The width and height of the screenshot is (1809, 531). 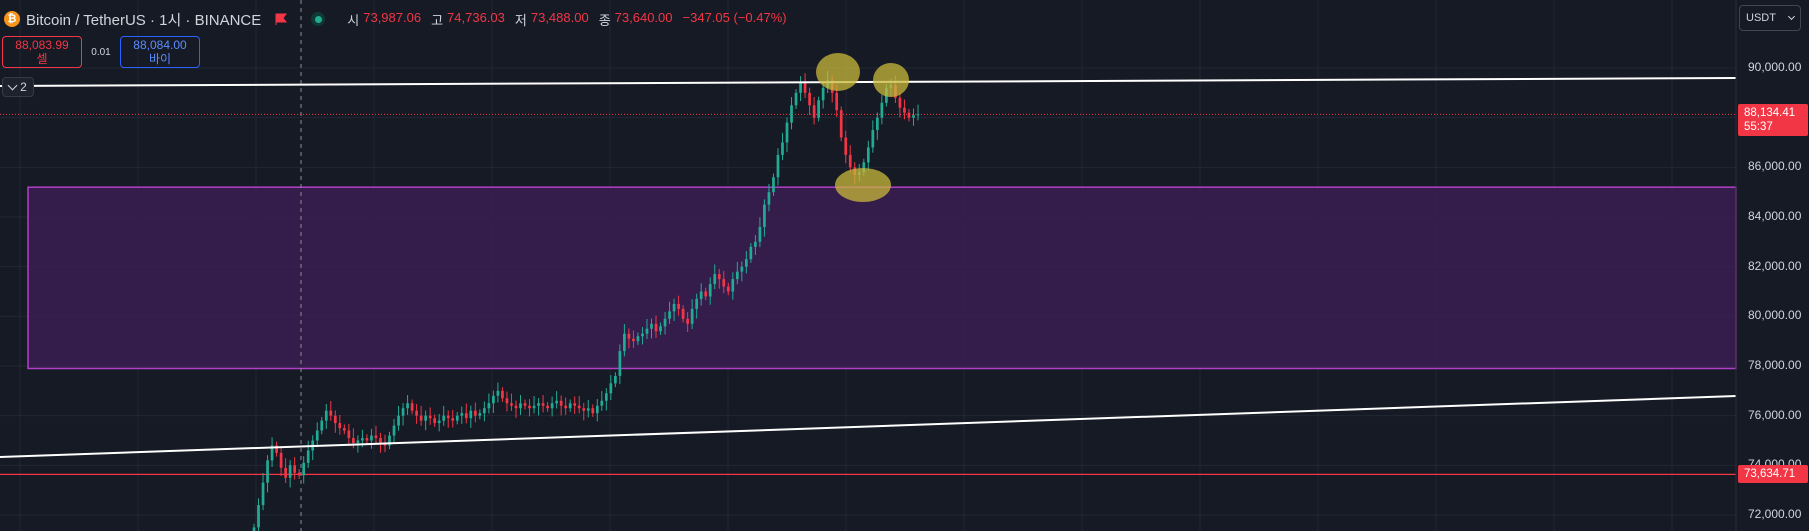 I want to click on indicator-collapse-button: 2, so click(x=18, y=87).